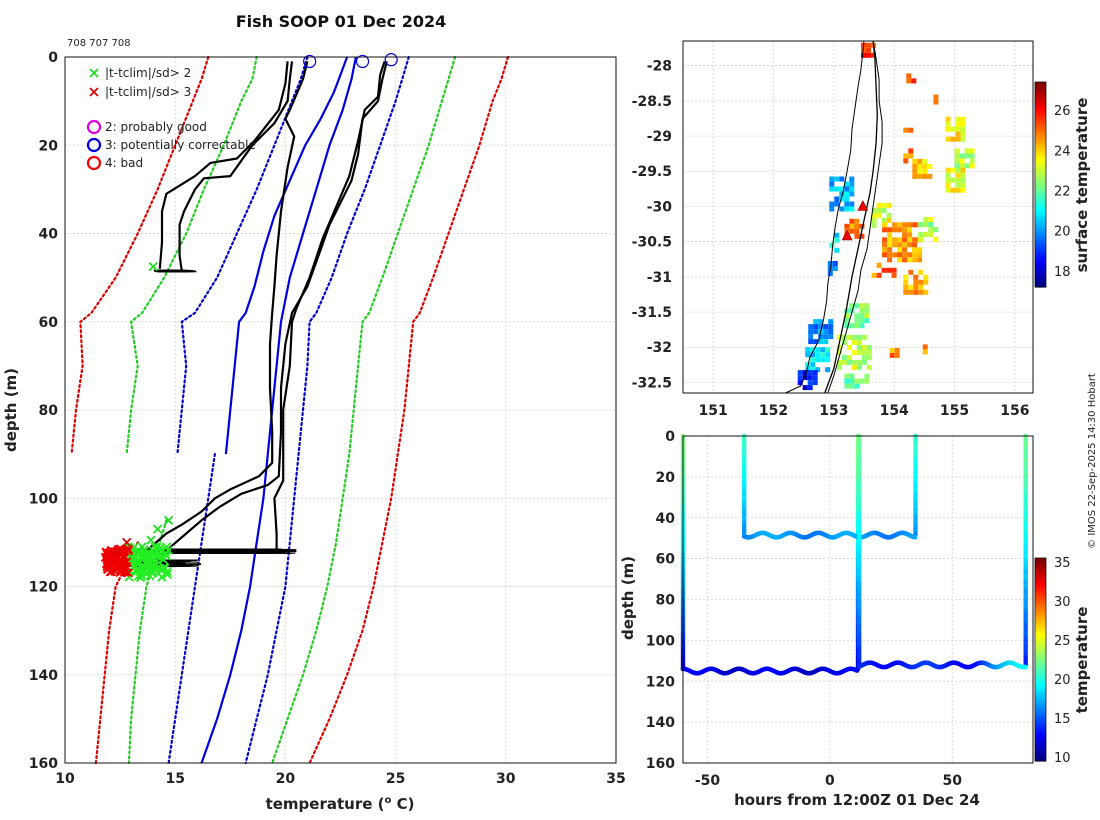 The height and width of the screenshot is (820, 1100). I want to click on colorbar-tick-label: 25, so click(1062, 641).